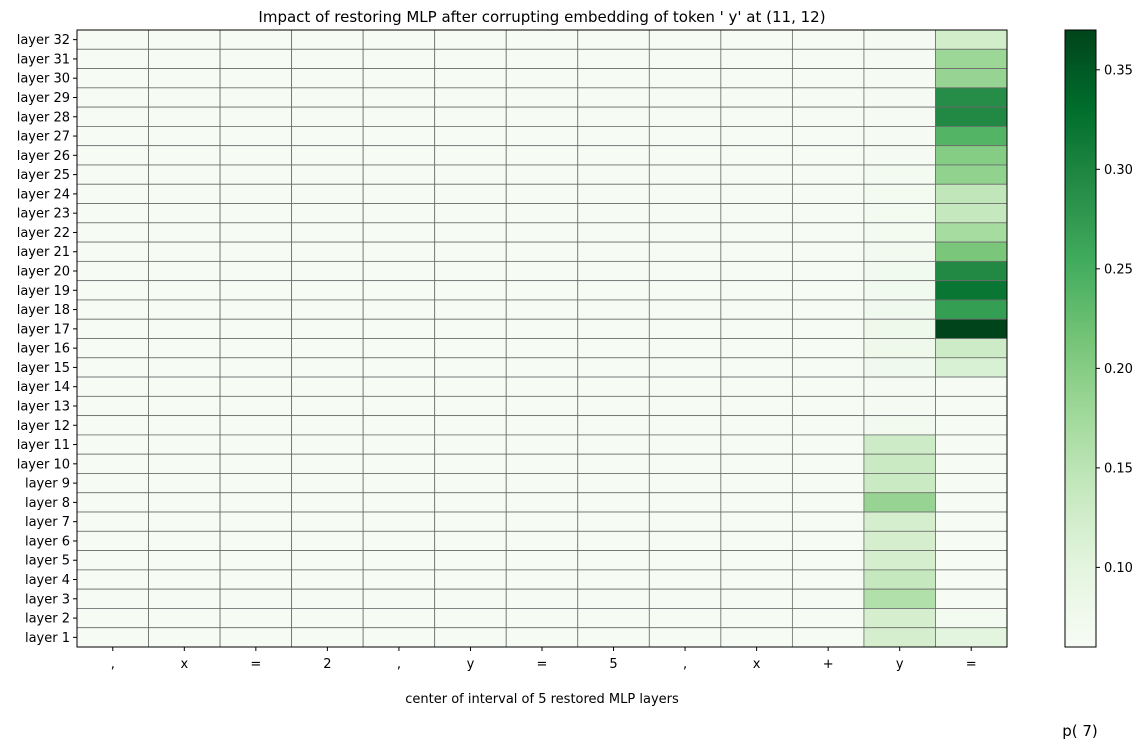 This screenshot has width=1146, height=749. I want to click on y-tick-label: layer 26, so click(43, 156).